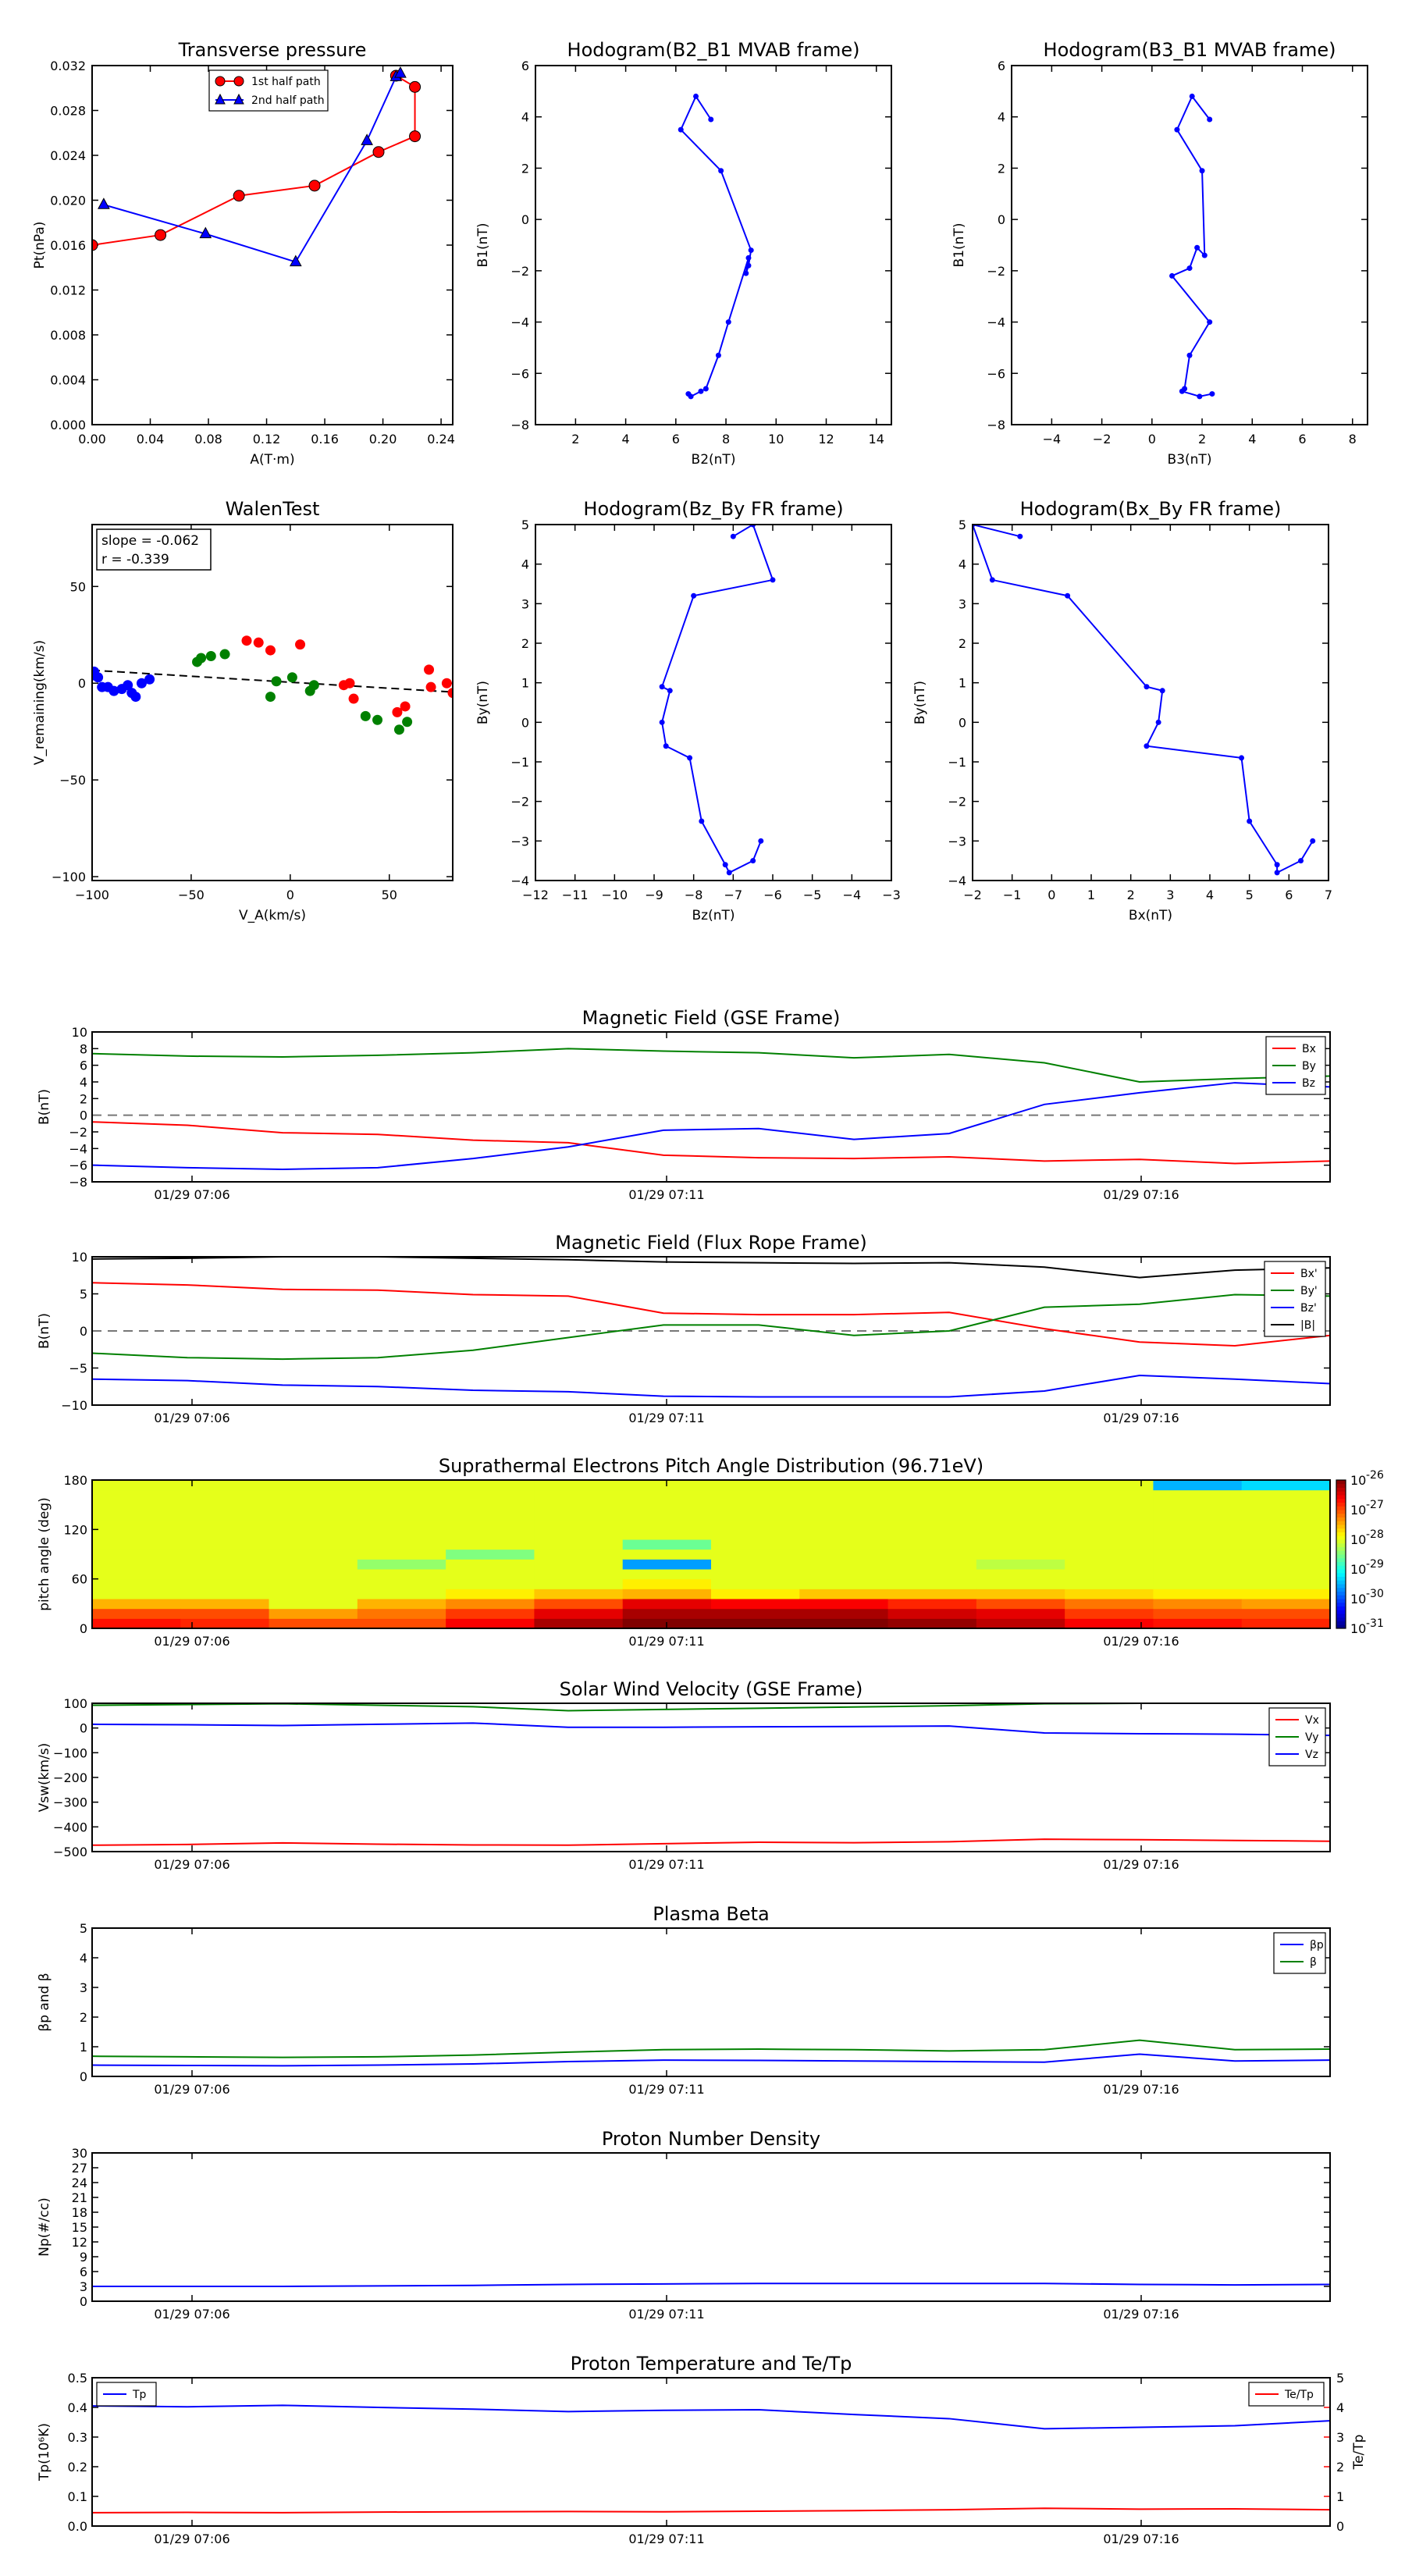 The image size is (1405, 2576). Describe the element at coordinates (84, 1066) in the screenshot. I see `mag_gse-ytick-label: 6` at that location.